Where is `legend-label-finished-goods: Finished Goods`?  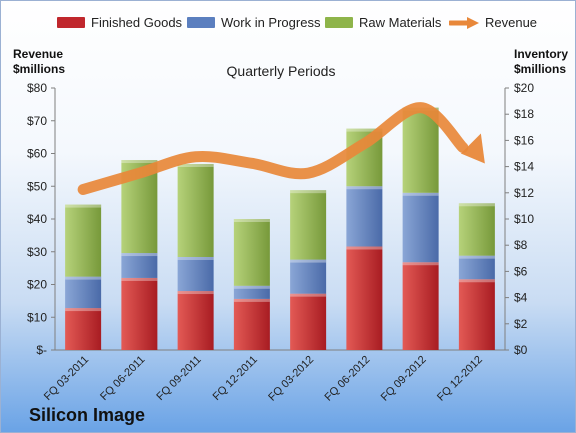 legend-label-finished-goods: Finished Goods is located at coordinates (137, 22).